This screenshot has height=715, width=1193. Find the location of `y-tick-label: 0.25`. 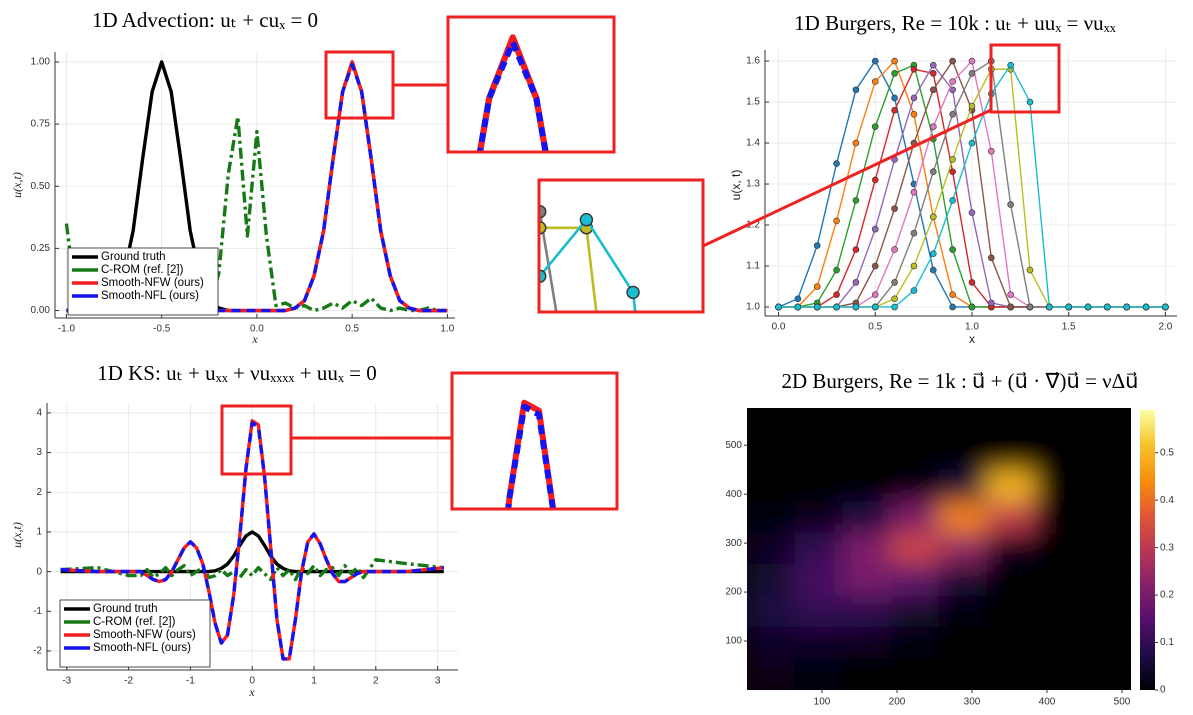

y-tick-label: 0.25 is located at coordinates (41, 248).